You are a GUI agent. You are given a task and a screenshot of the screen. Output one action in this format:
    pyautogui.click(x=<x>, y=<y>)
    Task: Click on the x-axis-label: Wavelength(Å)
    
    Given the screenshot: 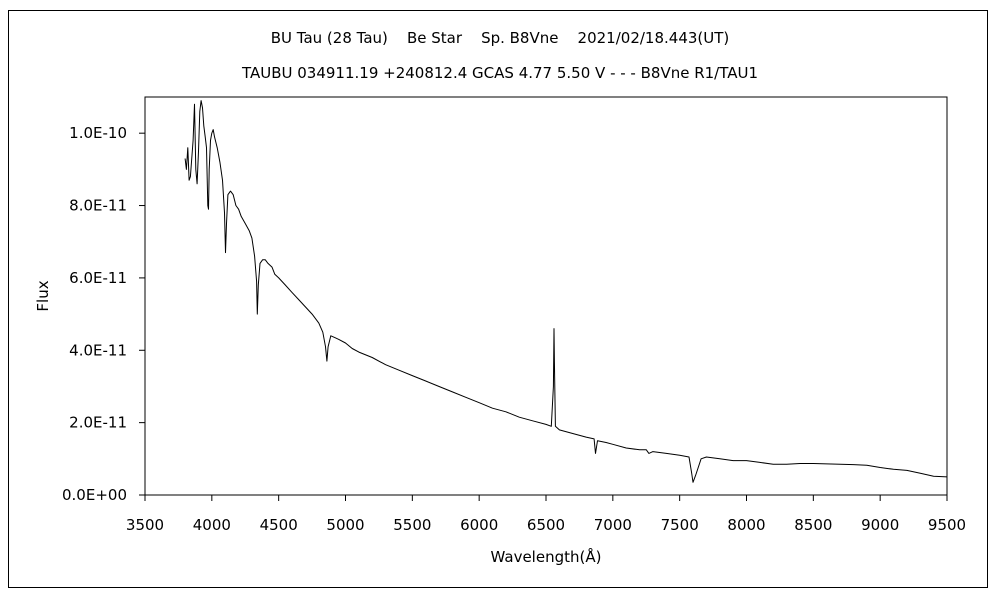 What is the action you would take?
    pyautogui.click(x=546, y=556)
    